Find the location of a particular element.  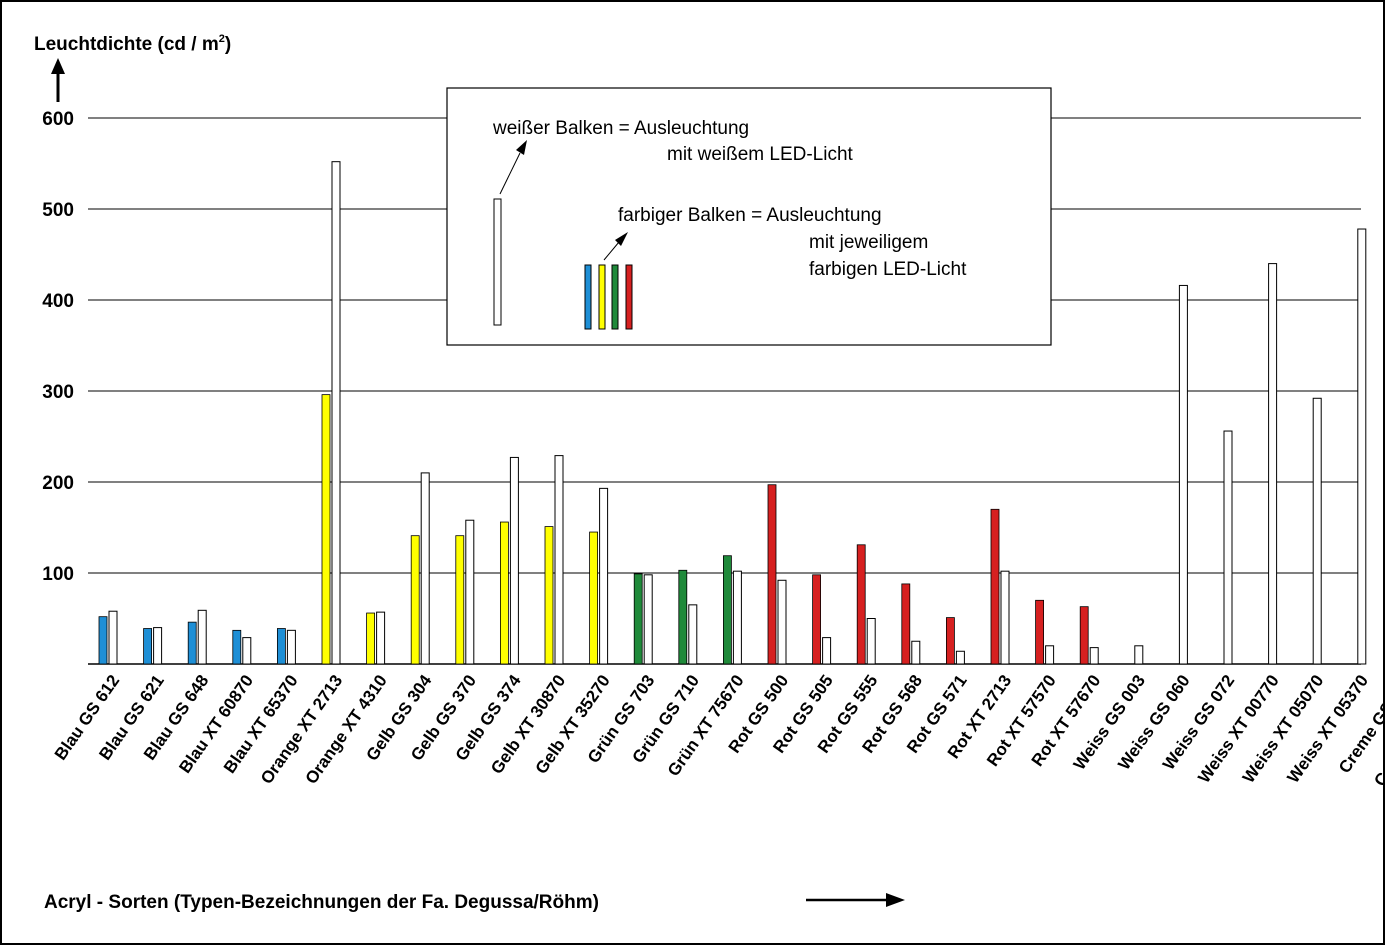

legend-red-bar is located at coordinates (629, 297).